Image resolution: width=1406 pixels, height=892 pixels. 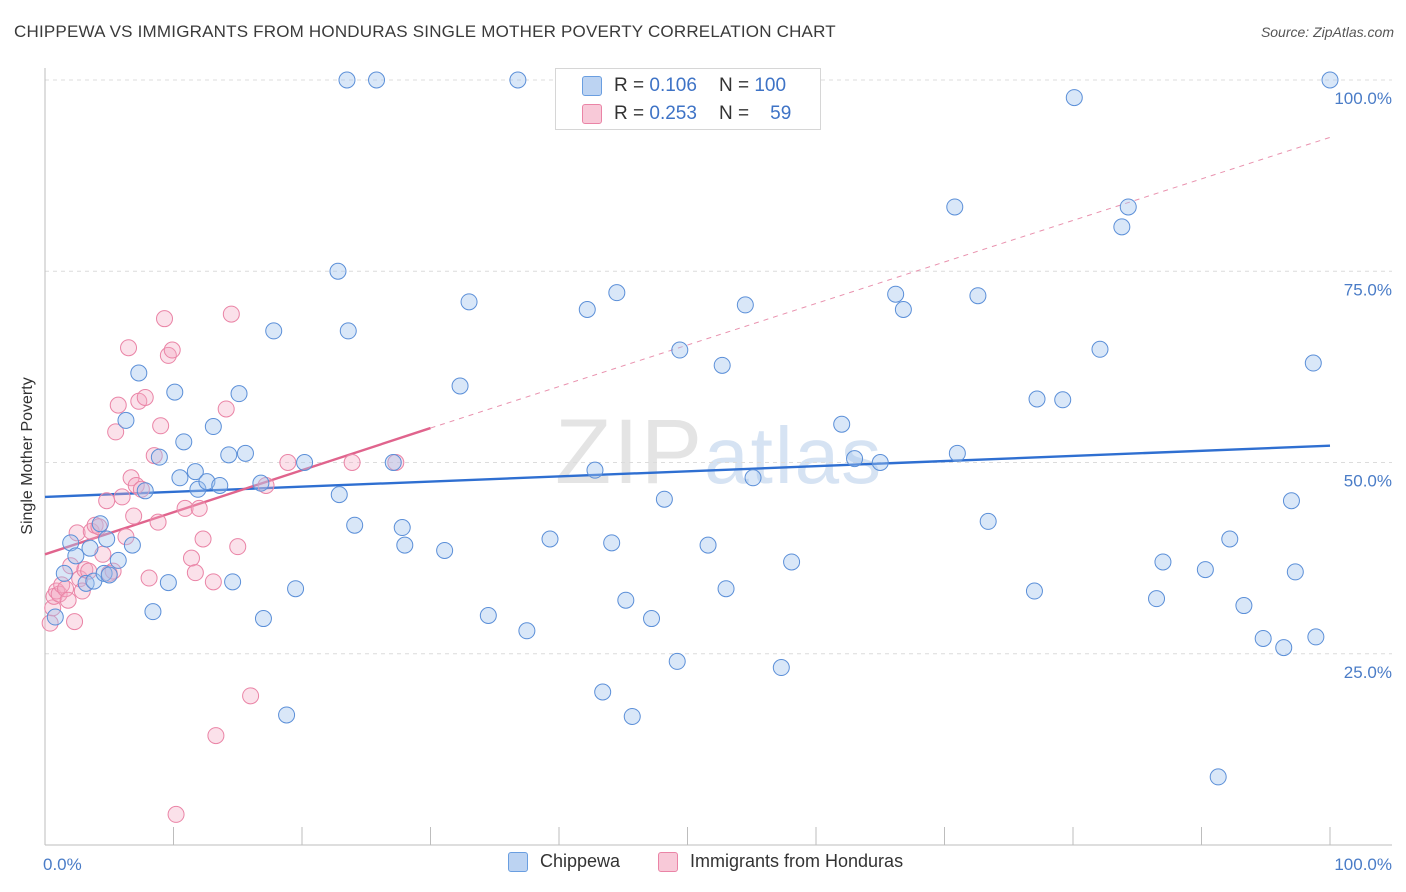 I want to click on legend: Chippewa Immigrants from Honduras, so click(x=703, y=865).